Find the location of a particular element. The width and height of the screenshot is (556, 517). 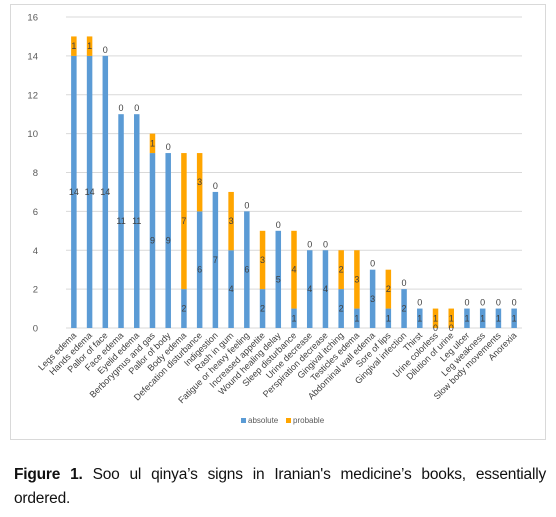

data-label-probable: 7 is located at coordinates (183, 221).